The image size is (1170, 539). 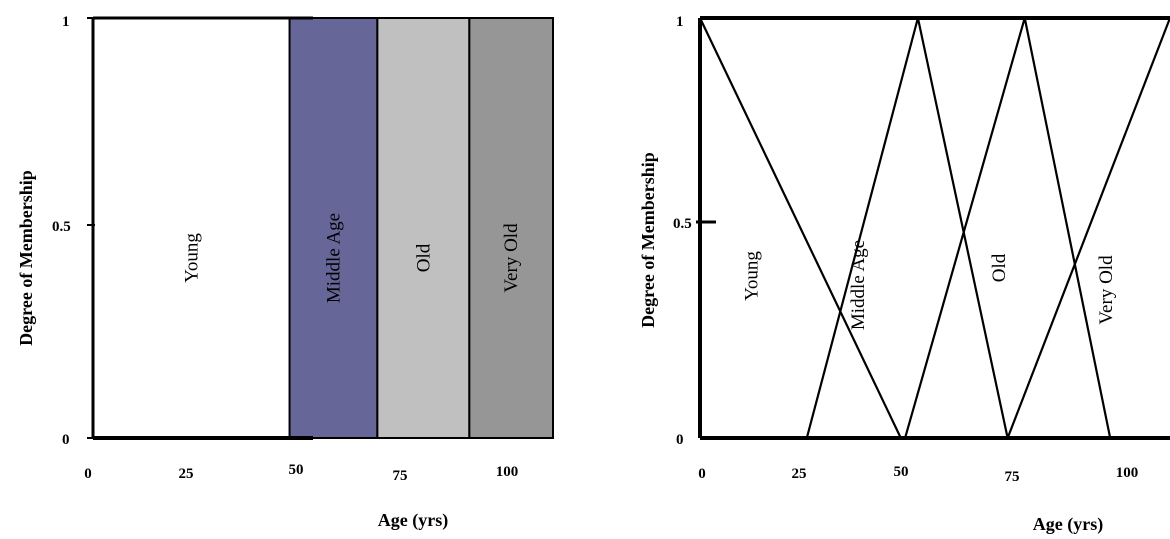 I want to click on crisp-region-old, so click(x=423, y=228).